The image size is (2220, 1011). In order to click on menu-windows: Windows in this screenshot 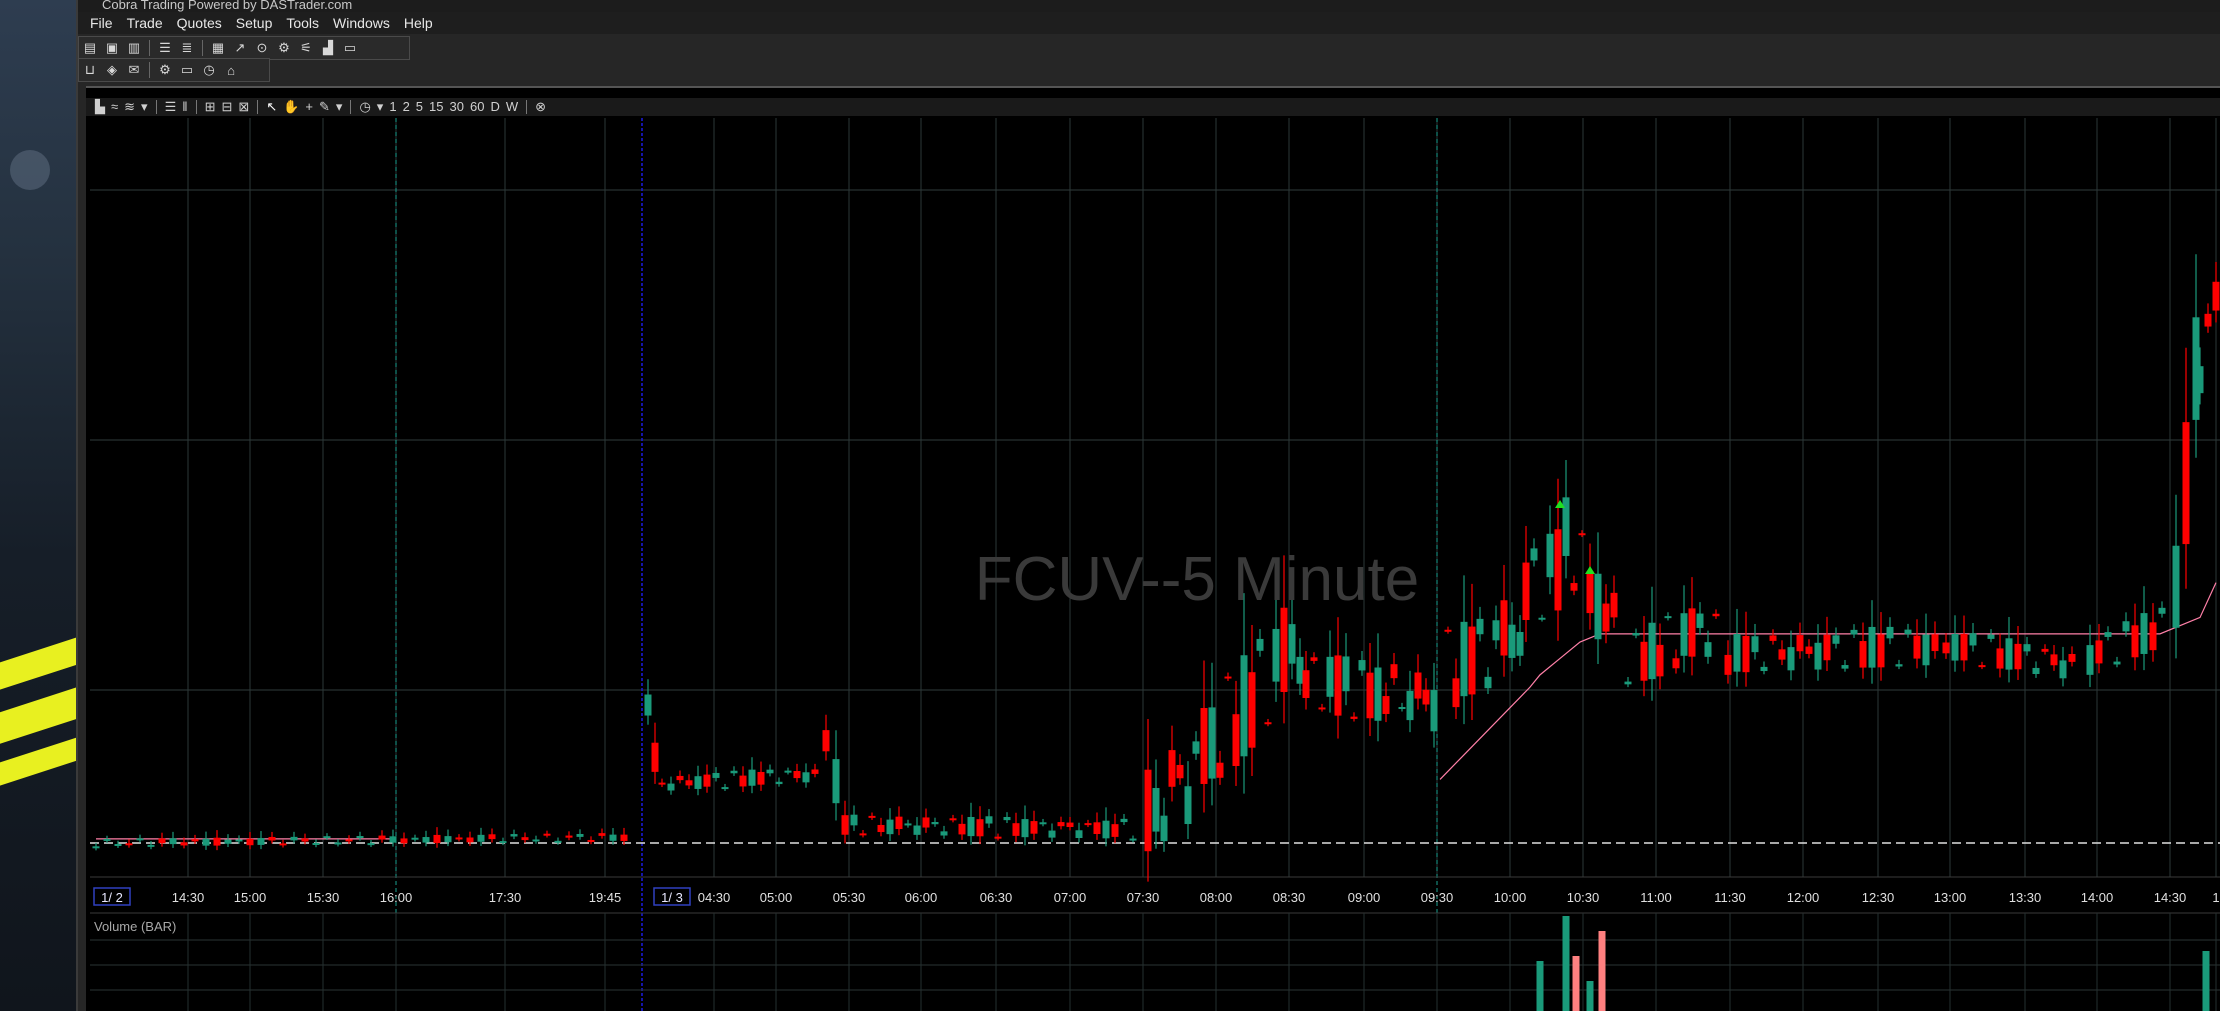, I will do `click(361, 23)`.